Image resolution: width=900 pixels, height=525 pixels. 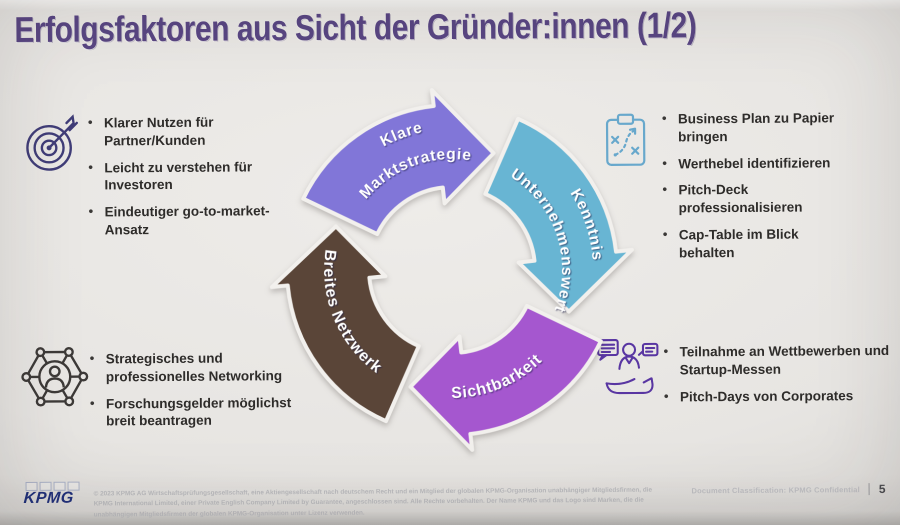 I want to click on list-item: • Werthebel identifizieren, so click(x=746, y=163).